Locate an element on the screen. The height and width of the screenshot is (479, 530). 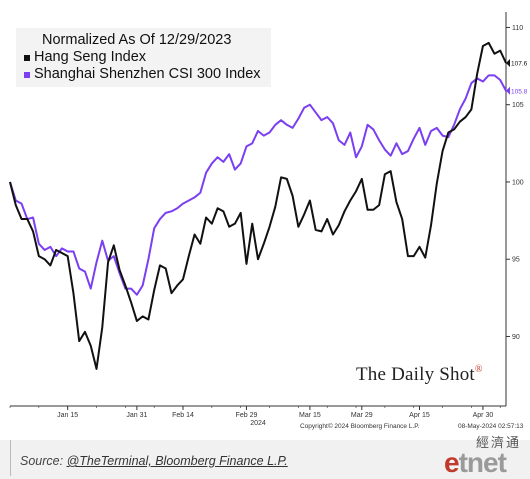
legend-title: Normalized As Of 12/29/2023 is located at coordinates (137, 40).